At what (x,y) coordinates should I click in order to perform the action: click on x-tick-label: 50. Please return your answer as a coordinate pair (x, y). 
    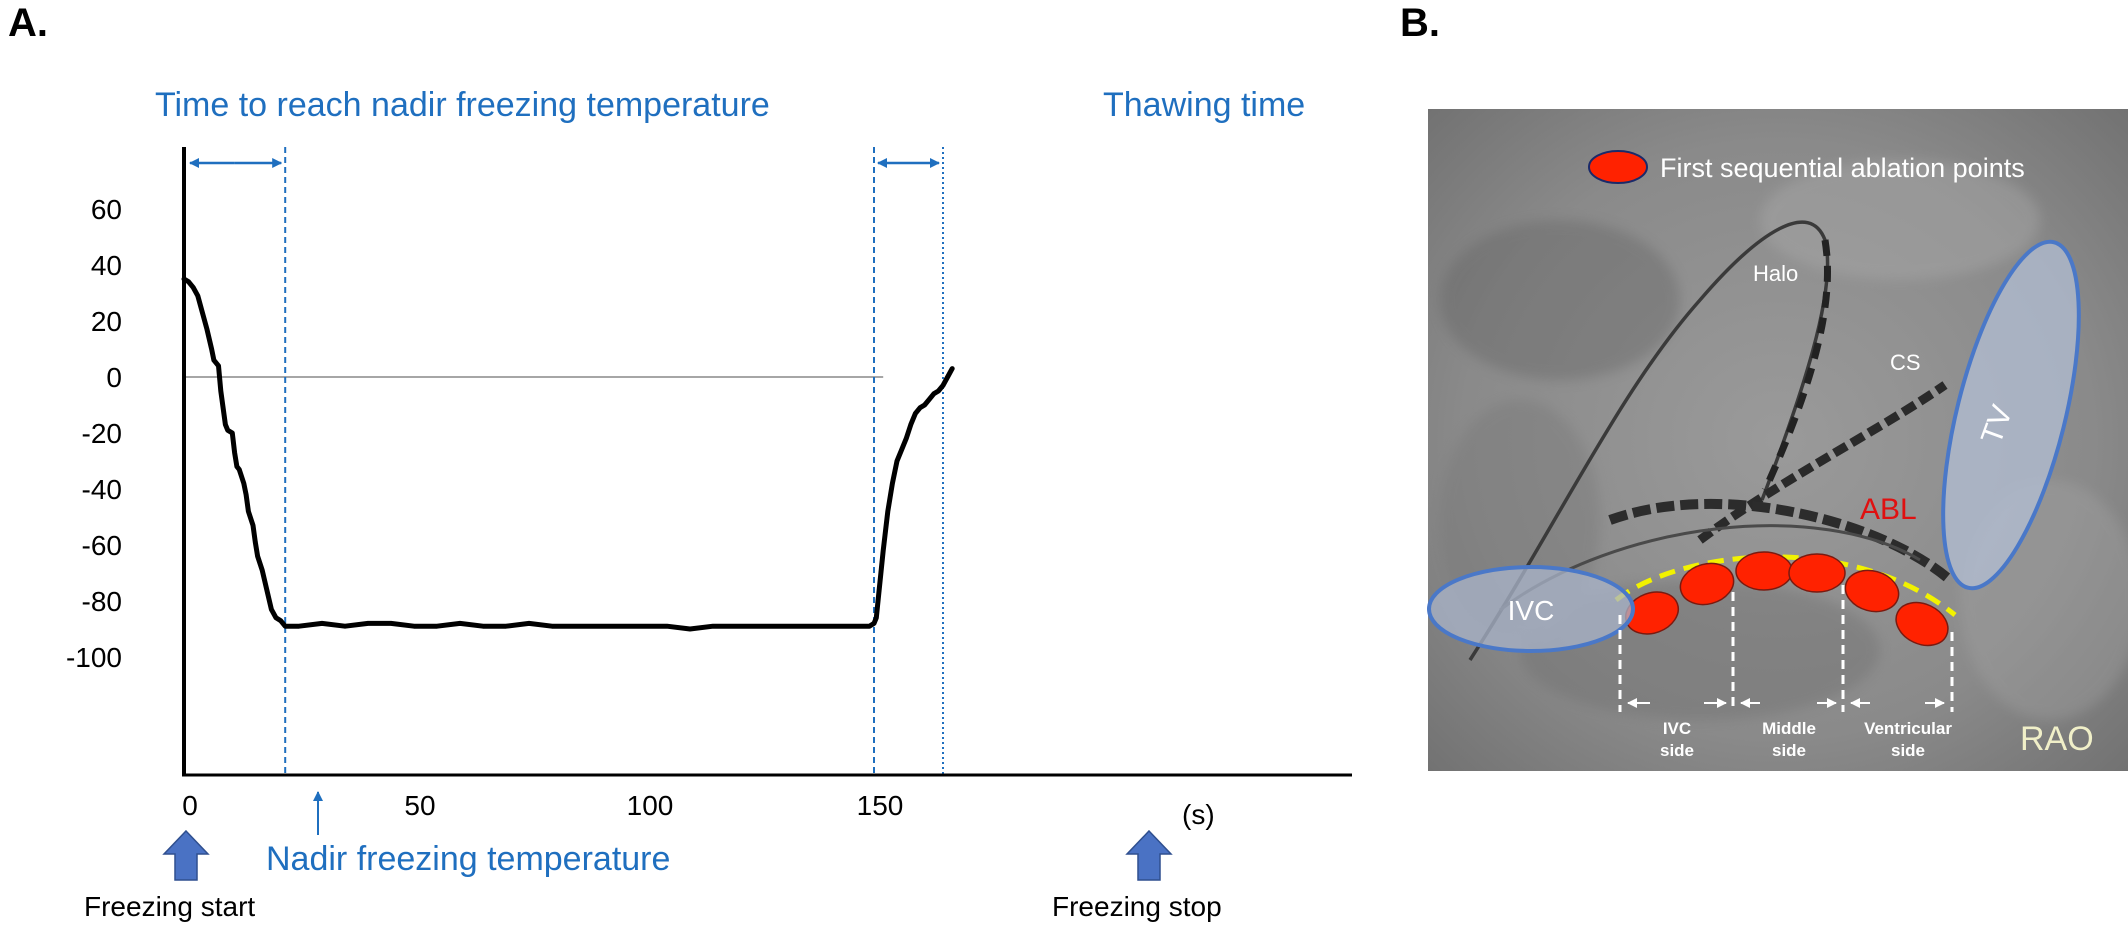
    Looking at the image, I should click on (419, 805).